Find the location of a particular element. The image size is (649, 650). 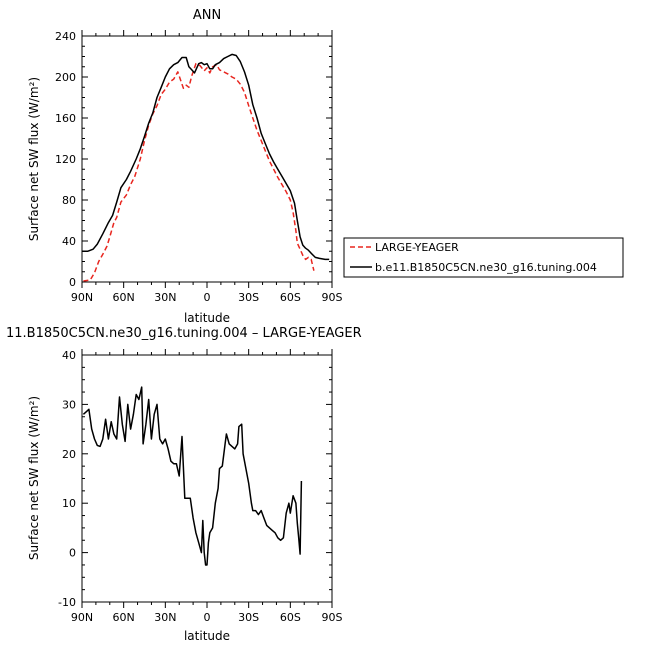

top-chart-title: ANN is located at coordinates (207, 15).